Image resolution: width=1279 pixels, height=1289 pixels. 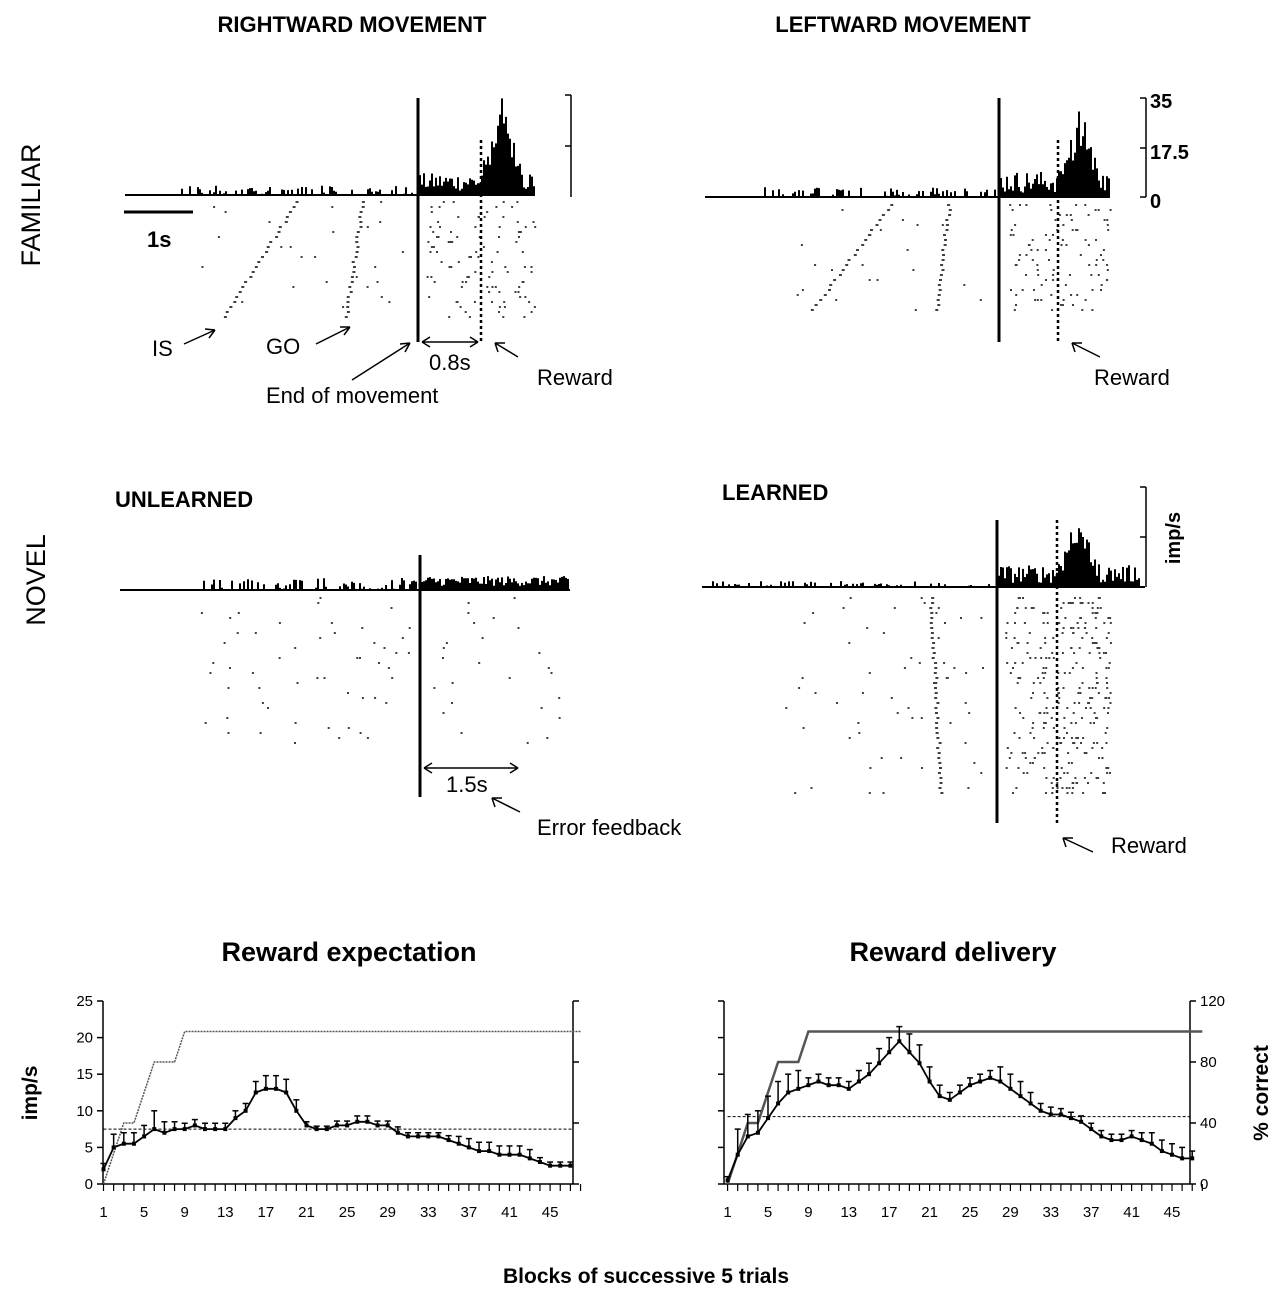 I want to click on arrow-end-of-movement, so click(x=381, y=361).